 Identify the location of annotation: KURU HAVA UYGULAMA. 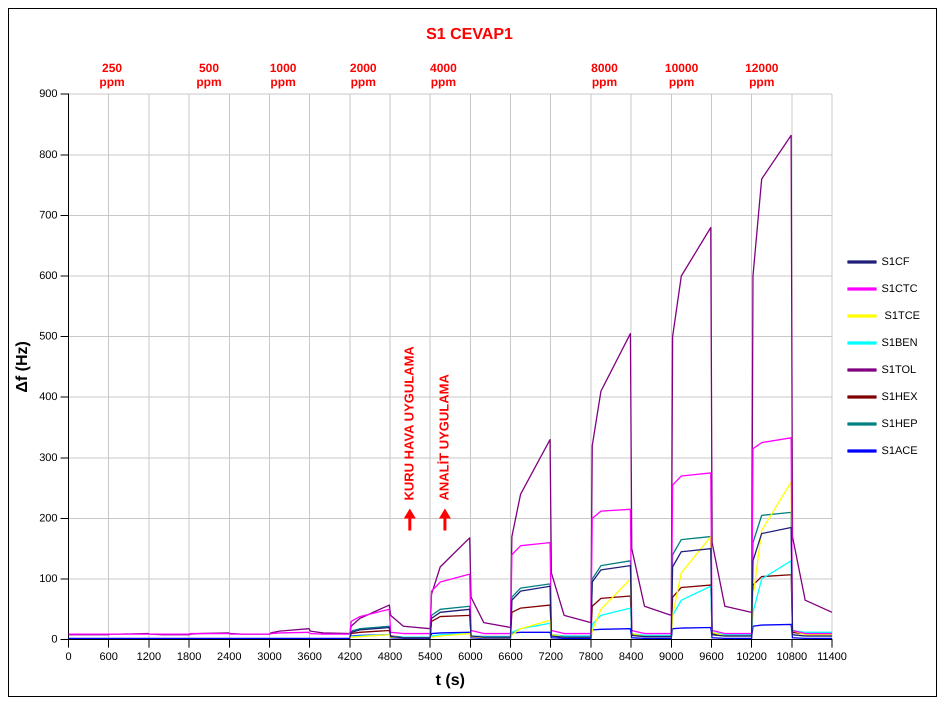
(408, 423).